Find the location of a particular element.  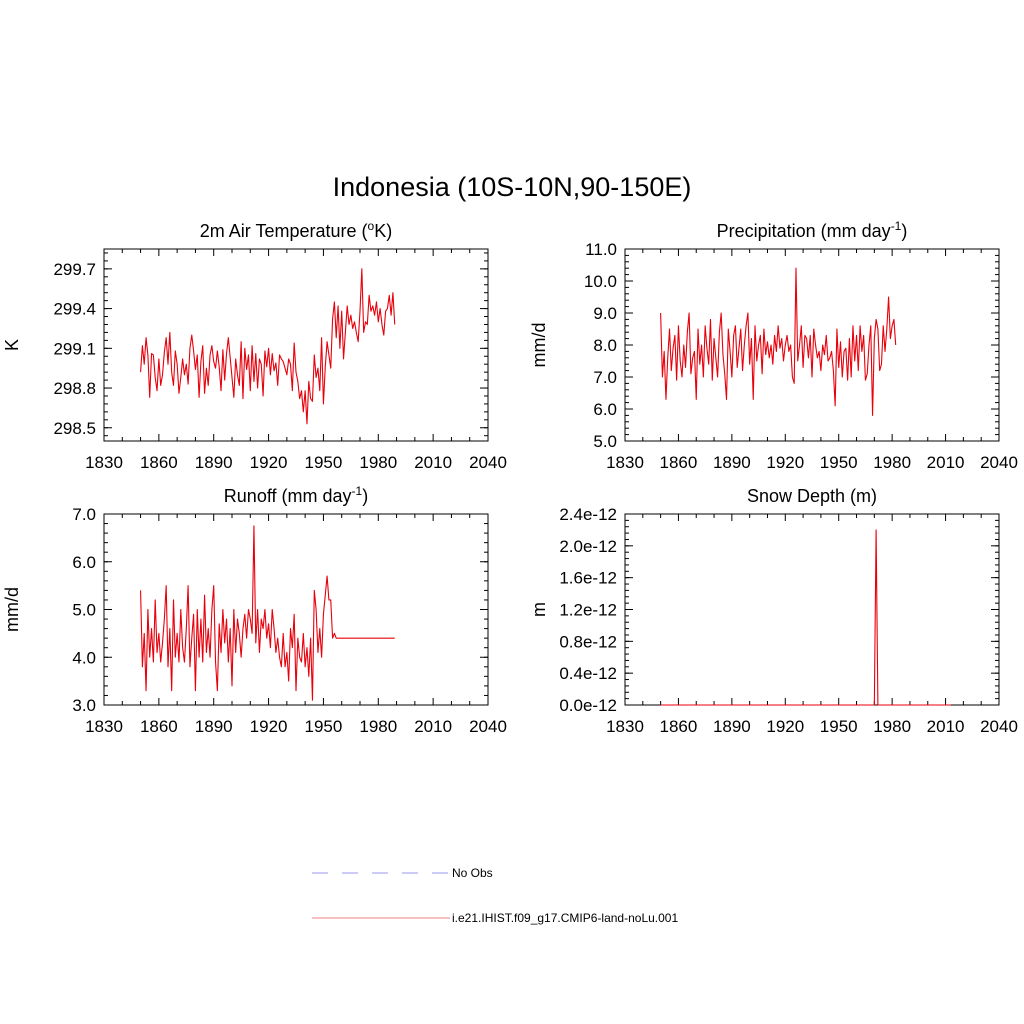

panel-title-main: Snow Depth (m) is located at coordinates (812, 496).